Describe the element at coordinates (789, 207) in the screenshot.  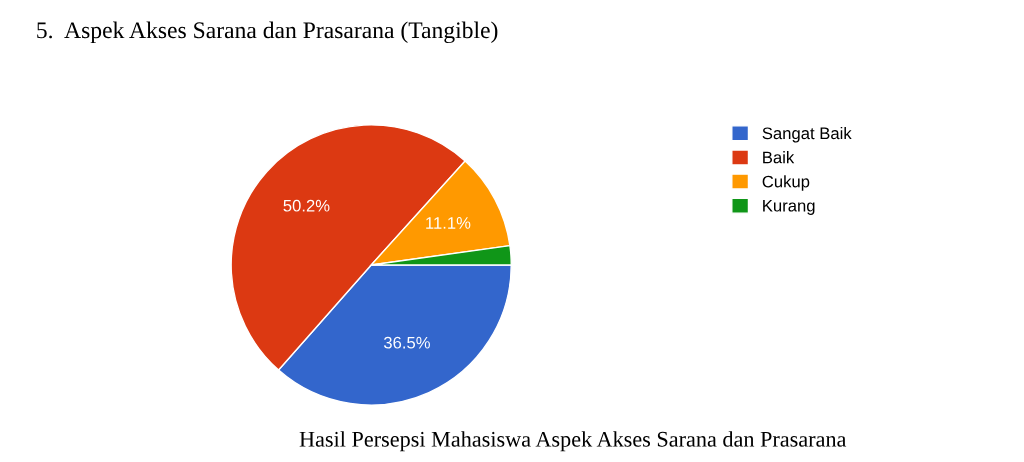
I see `legend-label: Kurang` at that location.